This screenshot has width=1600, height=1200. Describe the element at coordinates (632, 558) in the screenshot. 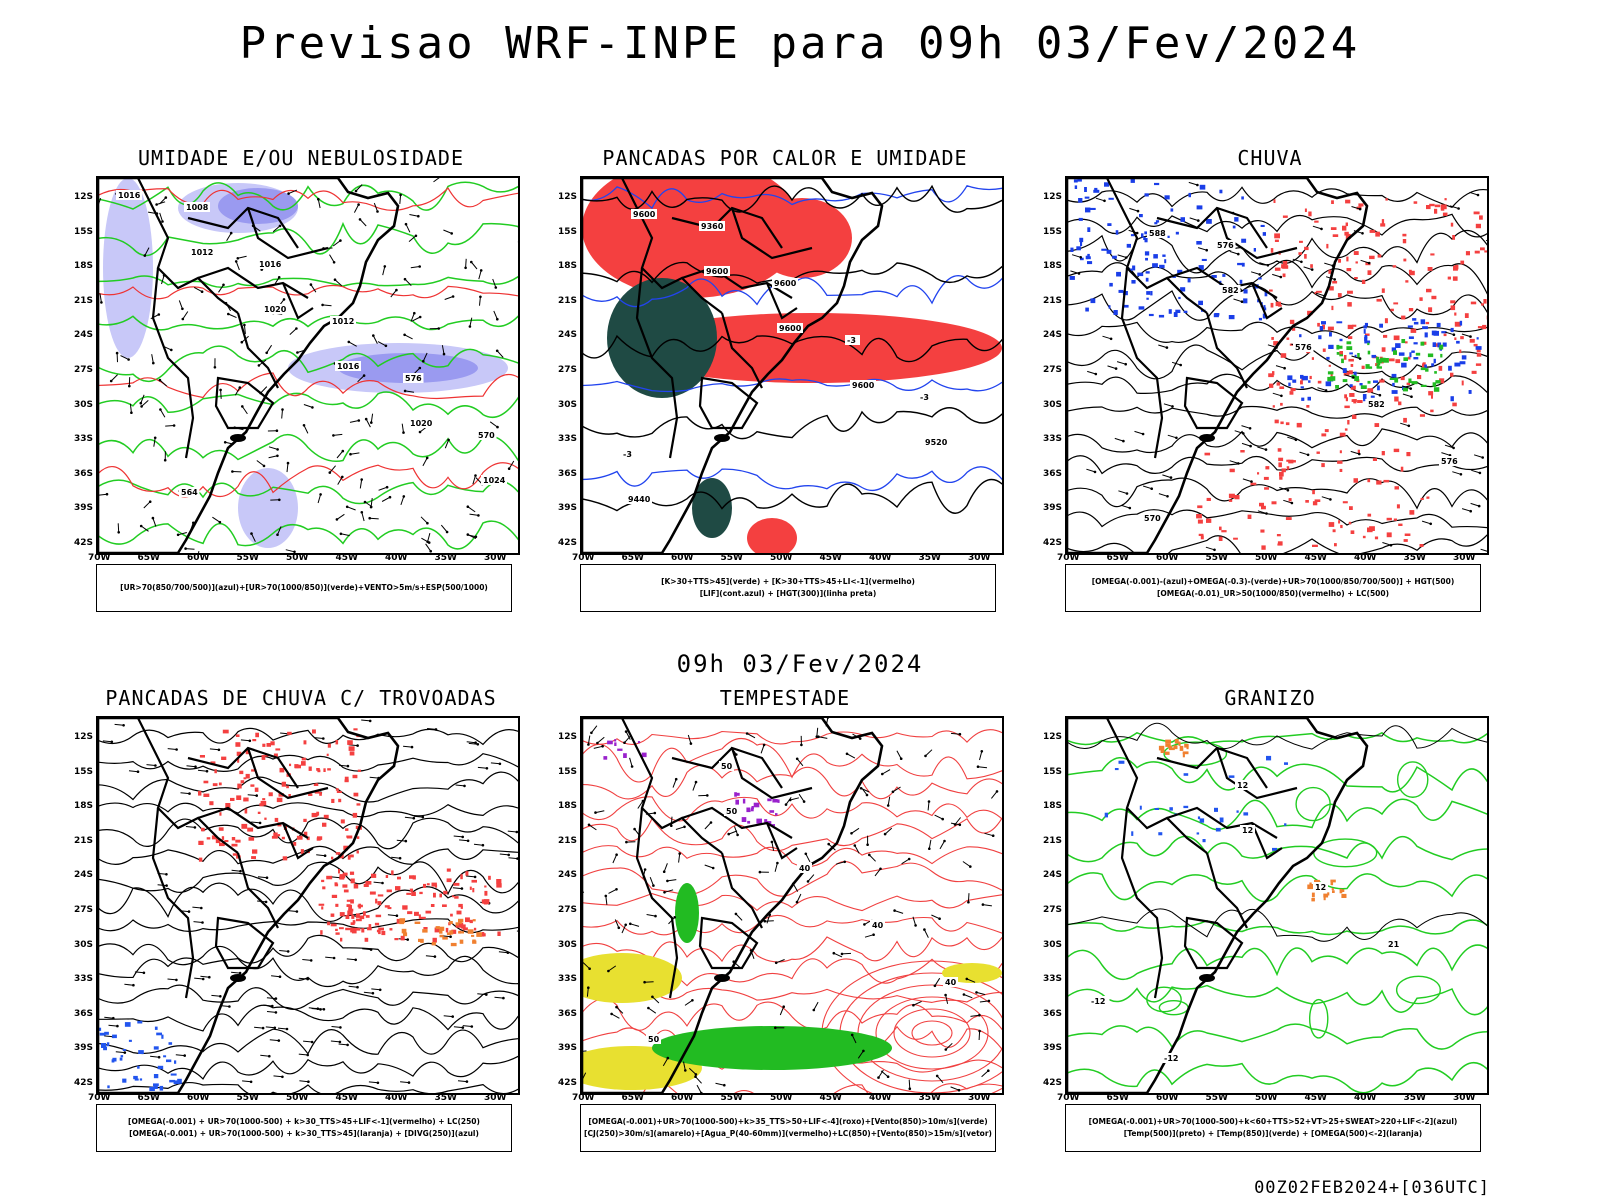

I see `lon-tick-label: 65W` at that location.